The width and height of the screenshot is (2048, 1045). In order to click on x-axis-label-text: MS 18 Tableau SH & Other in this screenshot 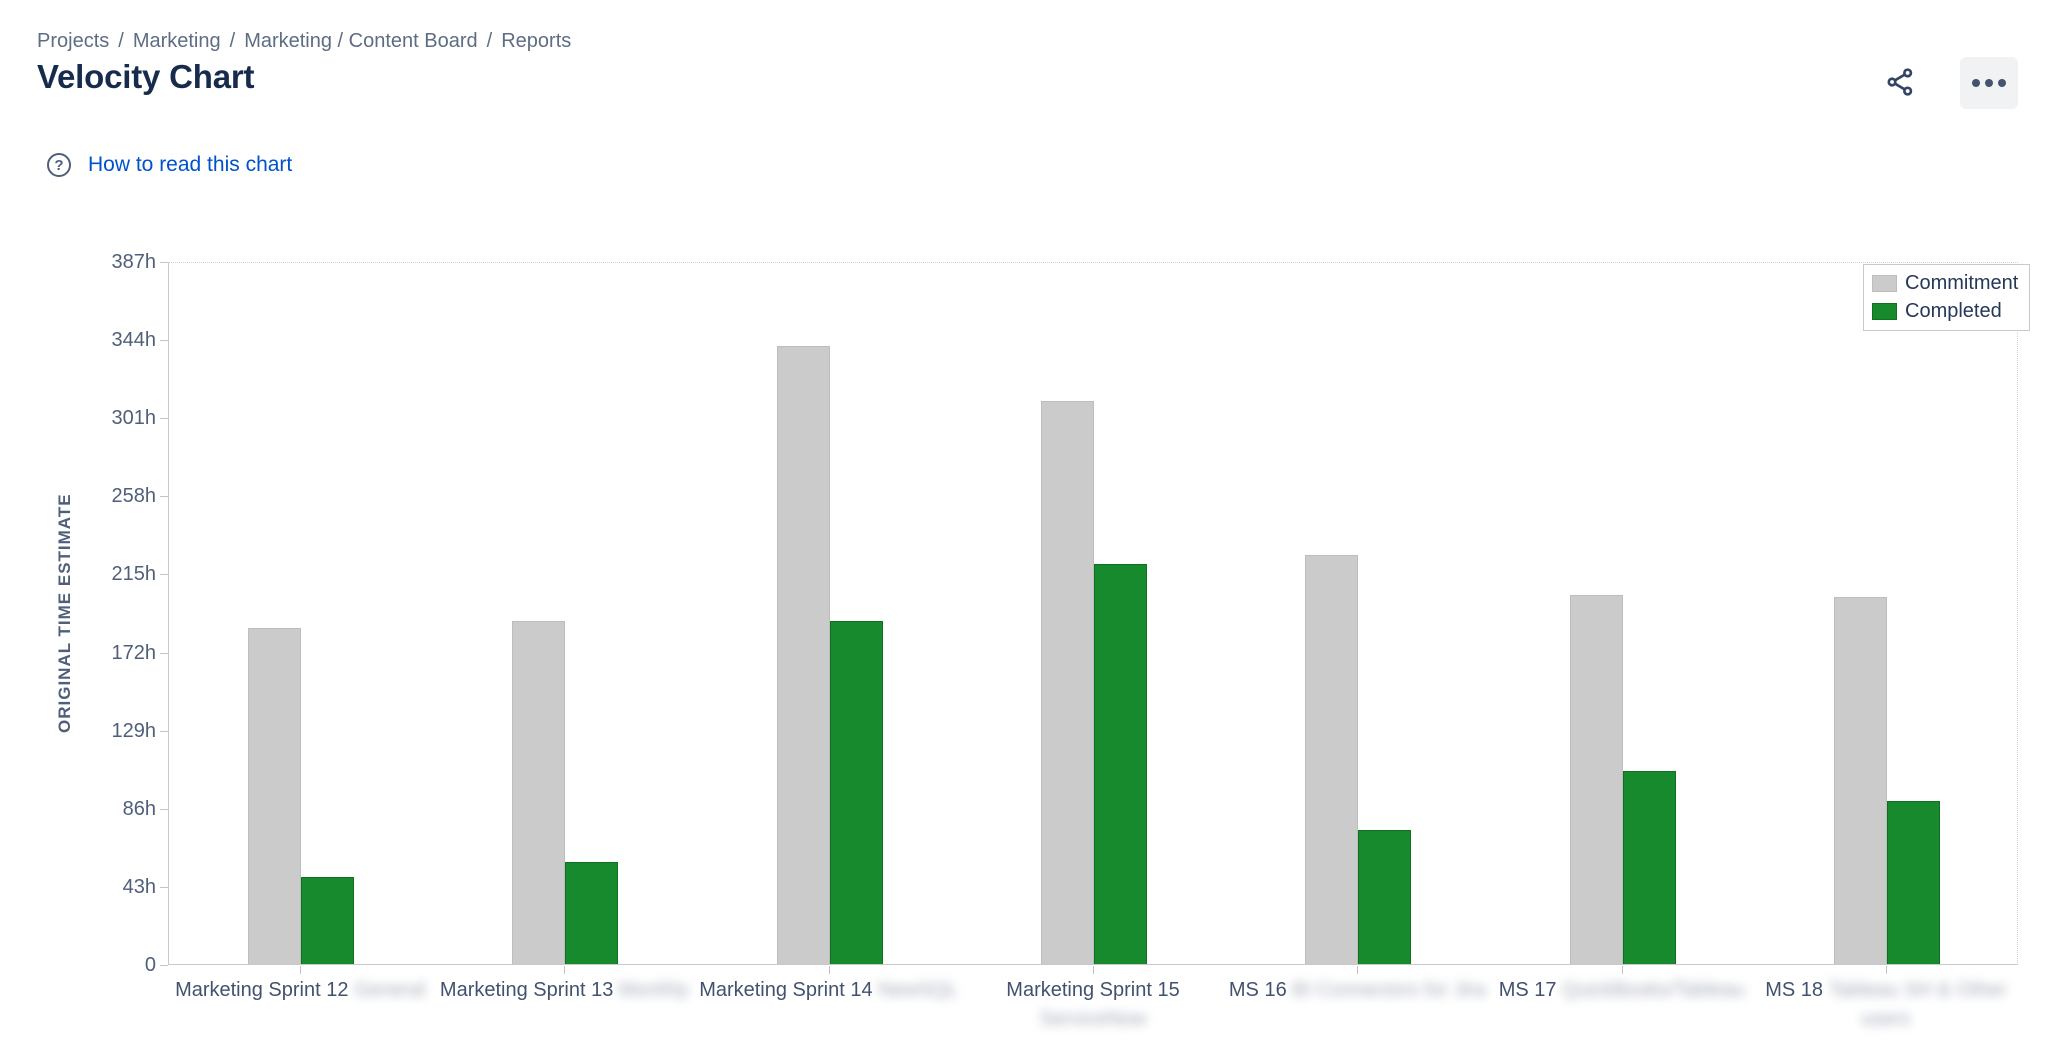, I will do `click(1886, 990)`.